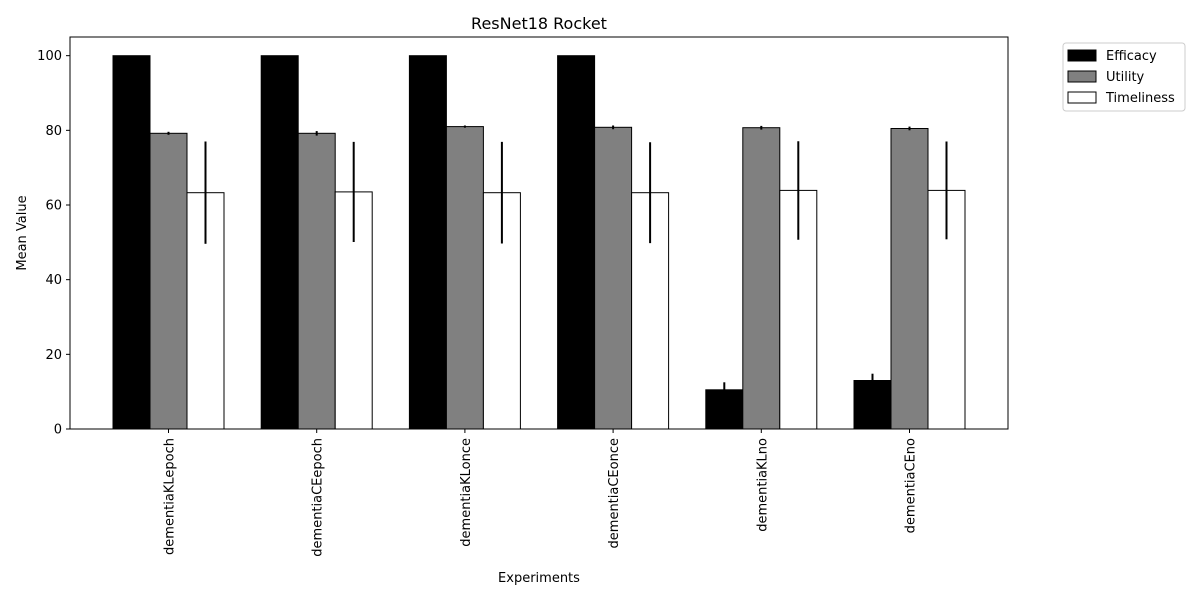 The width and height of the screenshot is (1200, 600). What do you see at coordinates (168, 281) in the screenshot?
I see `bar-utility-dementiaKLepoch` at bounding box center [168, 281].